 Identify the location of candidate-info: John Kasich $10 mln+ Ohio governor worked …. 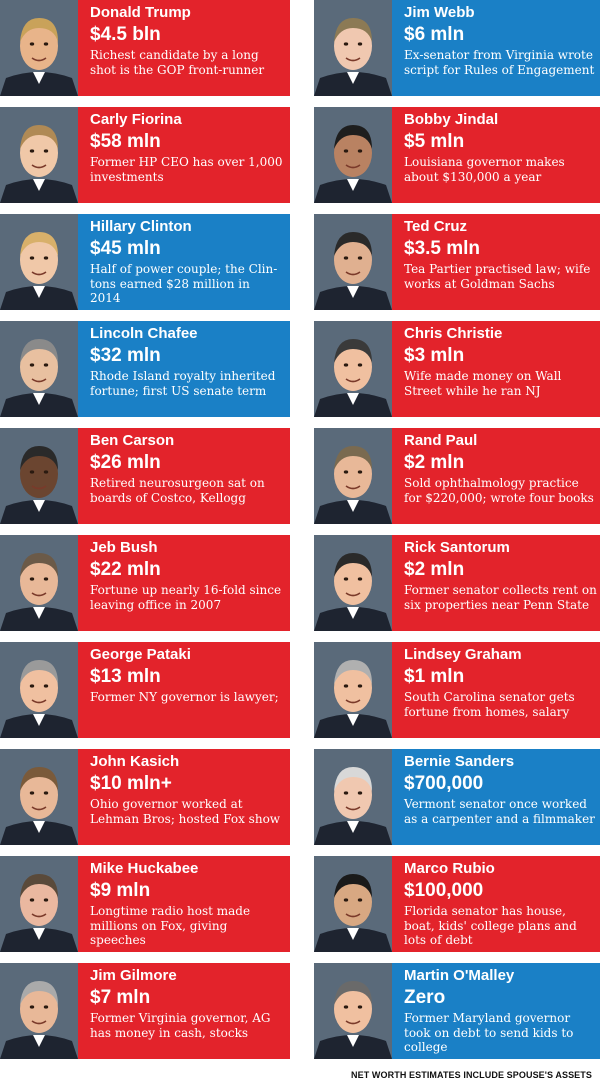
(184, 797).